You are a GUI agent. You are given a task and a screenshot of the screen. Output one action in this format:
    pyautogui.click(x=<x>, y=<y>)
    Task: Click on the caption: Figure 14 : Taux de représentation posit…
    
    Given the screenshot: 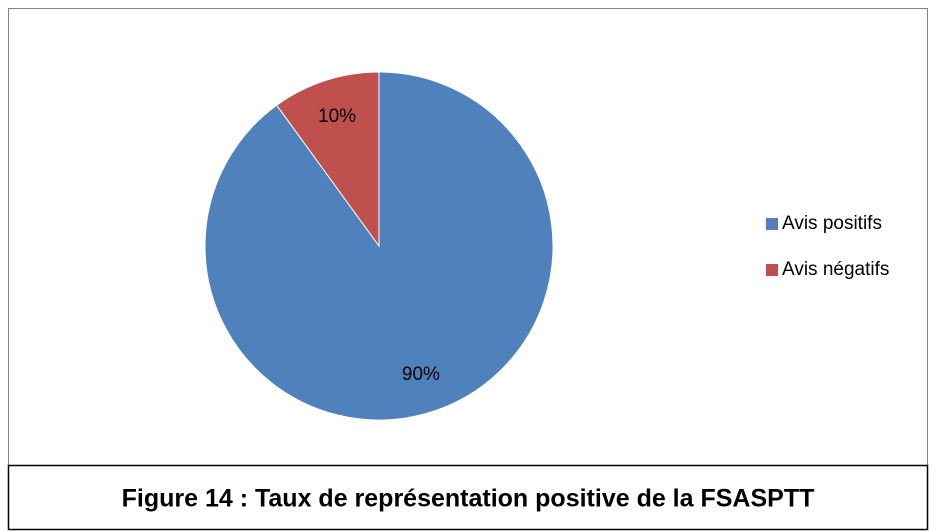 What is the action you would take?
    pyautogui.click(x=468, y=499)
    